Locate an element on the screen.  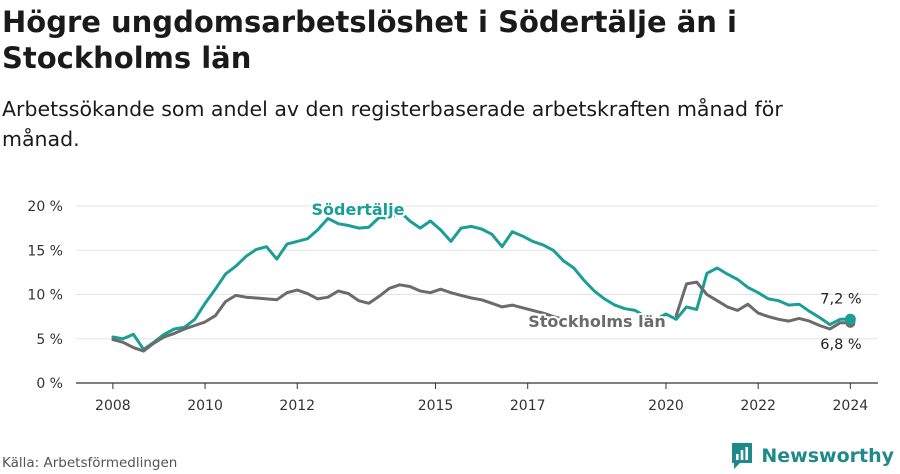
x-tick-label: 2017 is located at coordinates (528, 406).